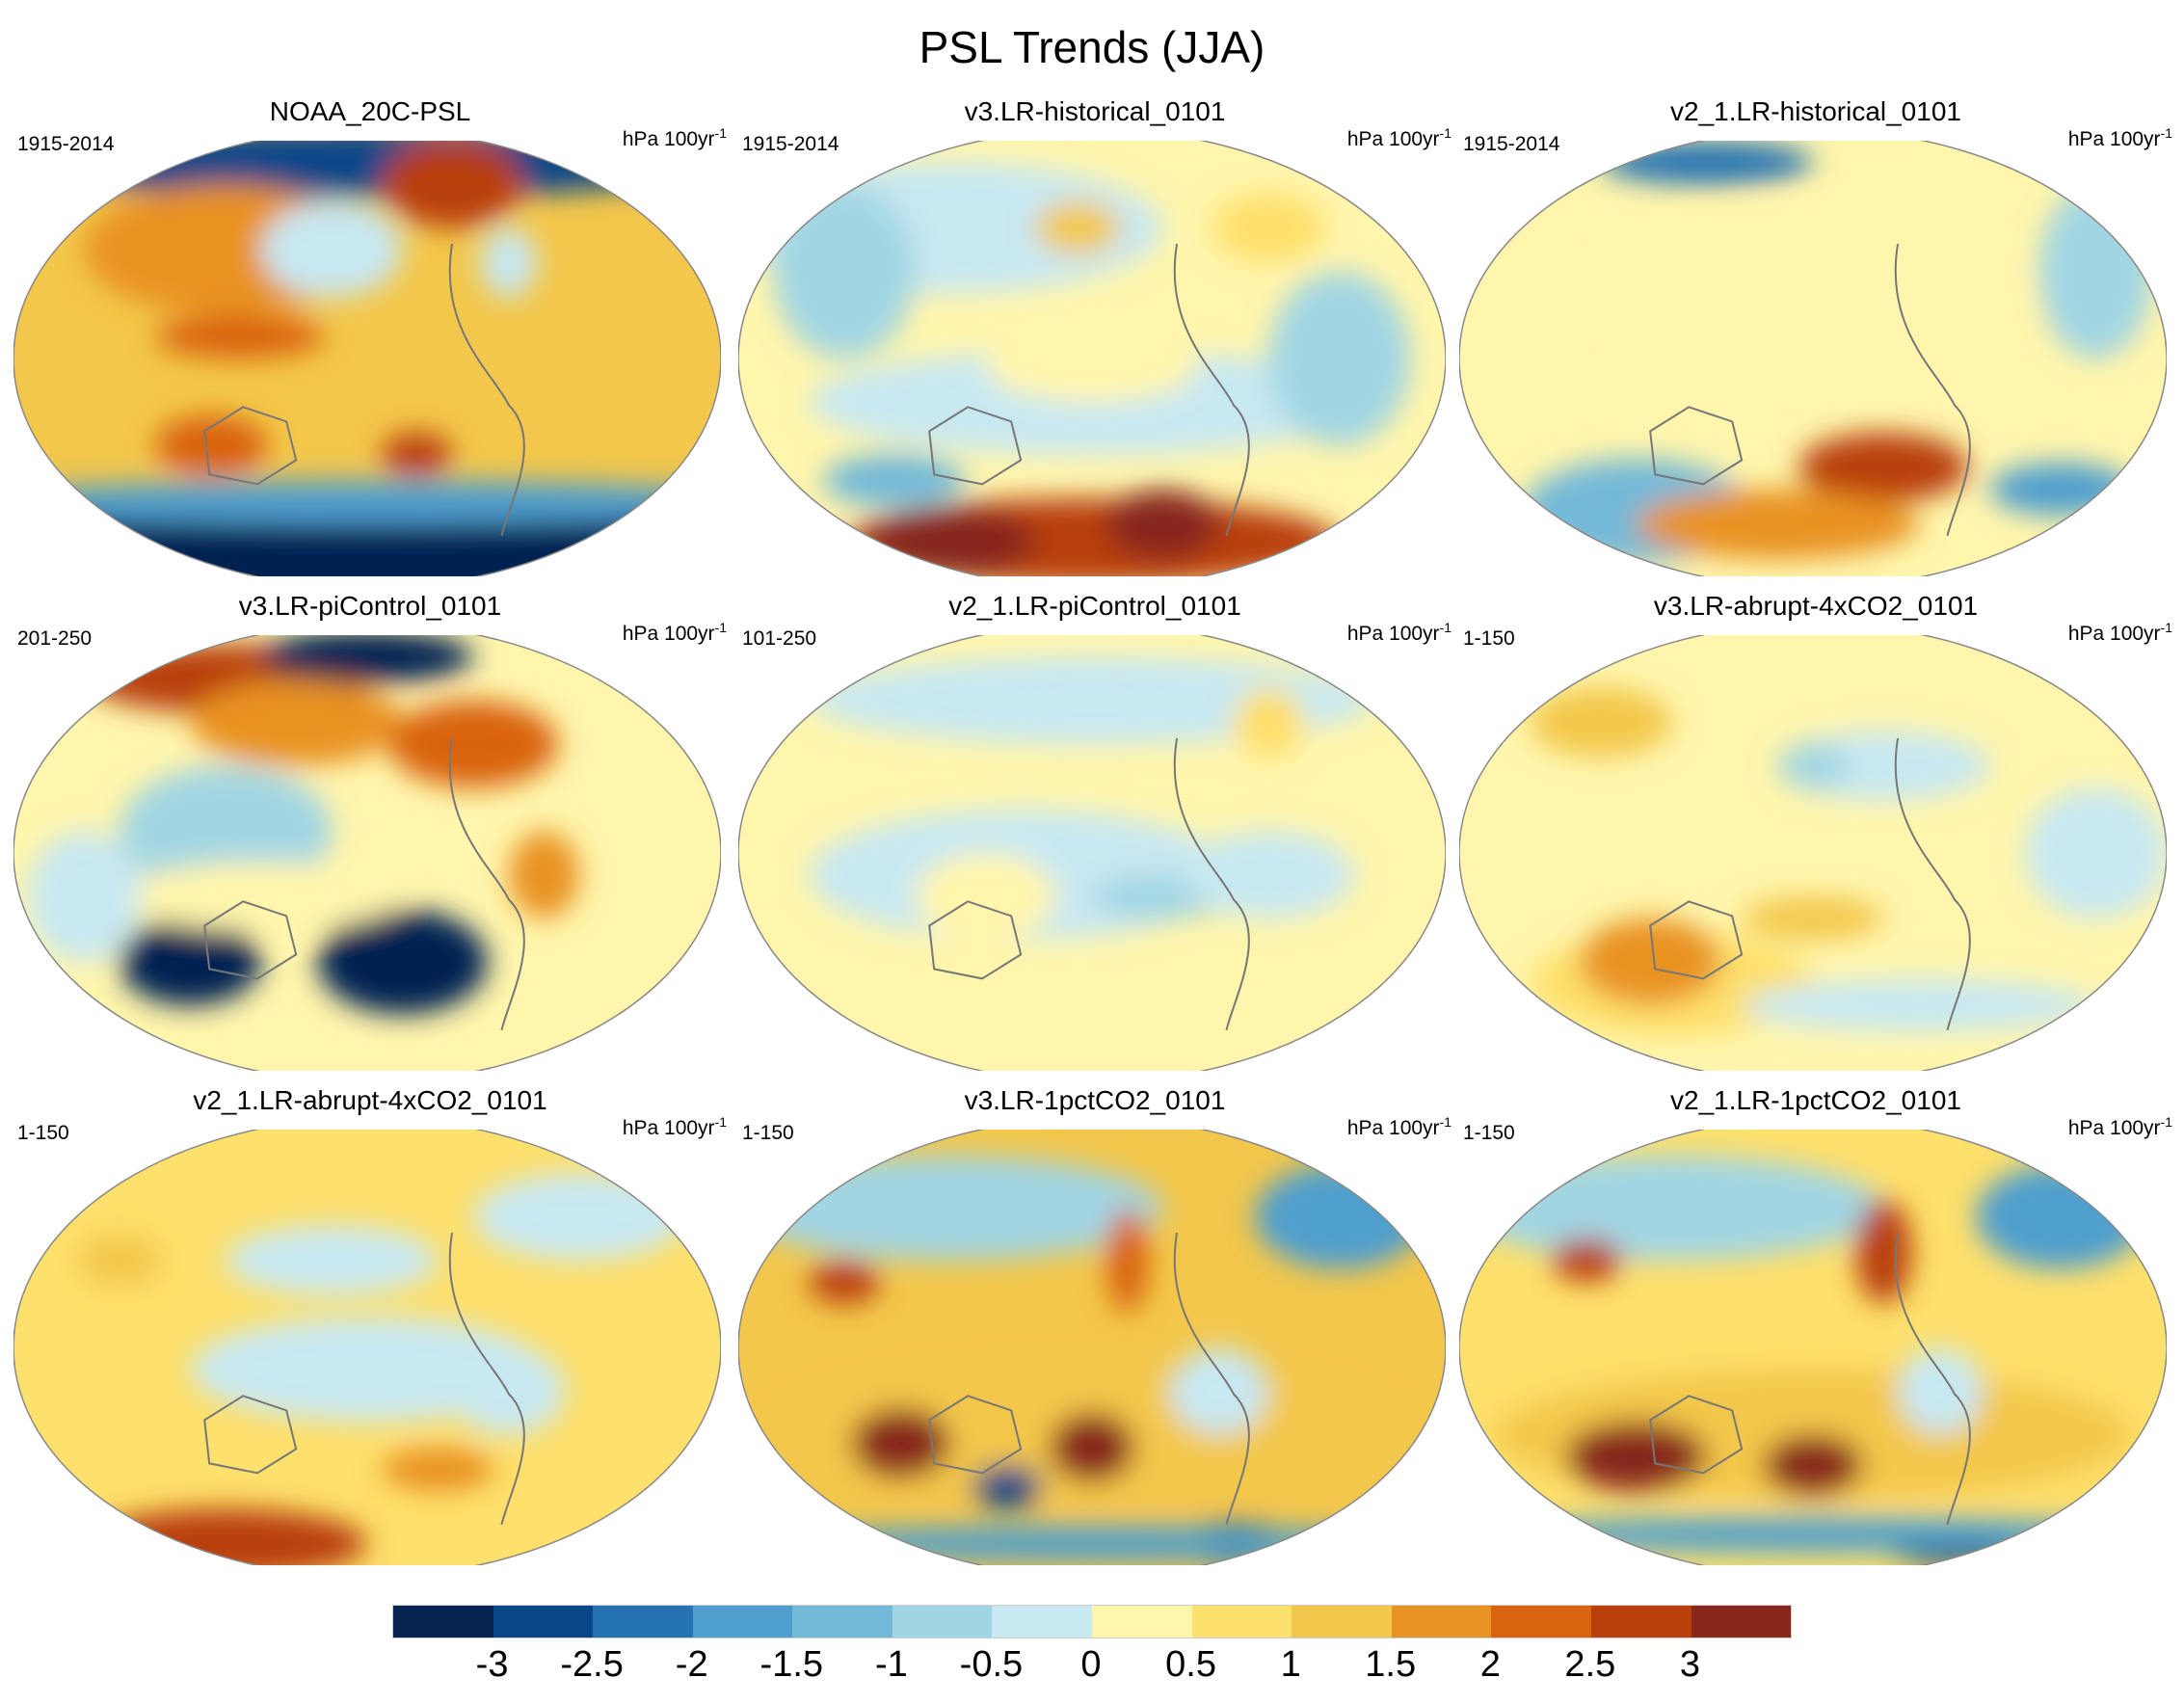 The image size is (2184, 1704). What do you see at coordinates (1815, 111) in the screenshot?
I see `panel-title: v2_1.LR-historical_0101` at bounding box center [1815, 111].